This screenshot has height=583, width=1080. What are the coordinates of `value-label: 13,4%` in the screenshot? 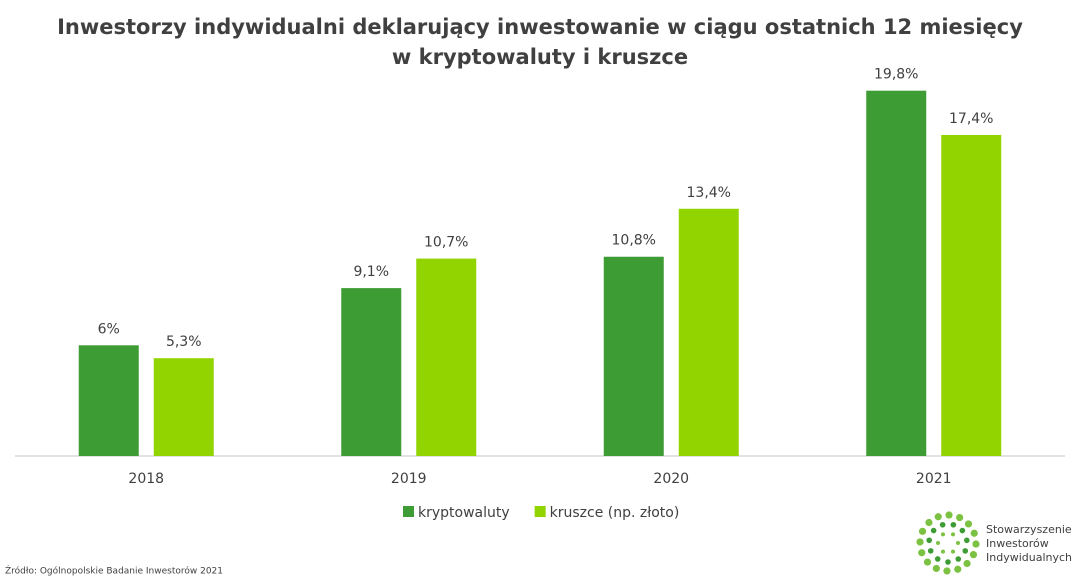 It's located at (709, 193).